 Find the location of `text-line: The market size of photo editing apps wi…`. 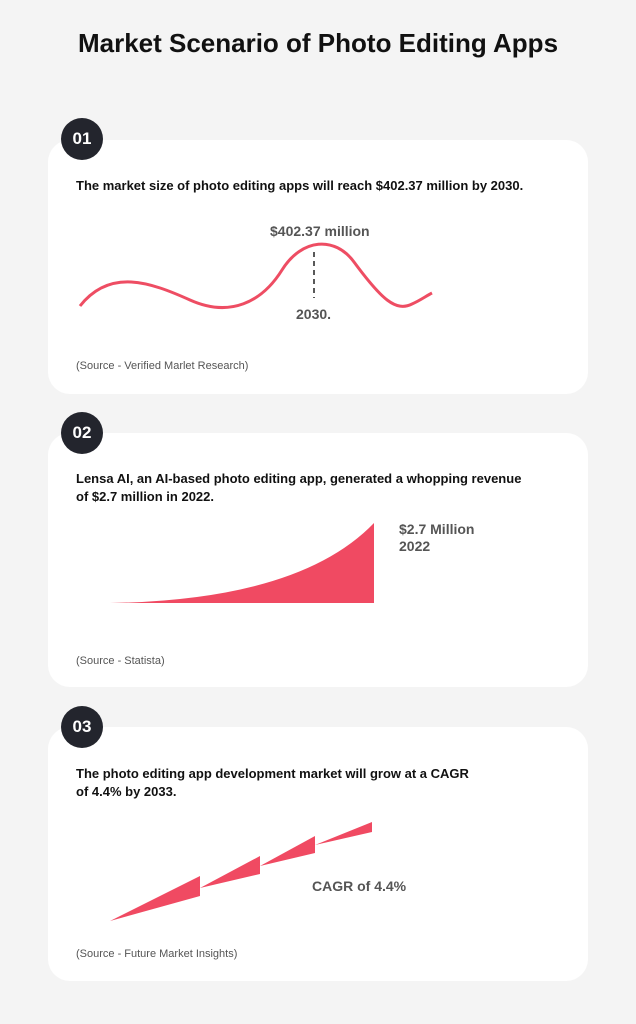

text-line: The market size of photo editing apps wi… is located at coordinates (300, 185).